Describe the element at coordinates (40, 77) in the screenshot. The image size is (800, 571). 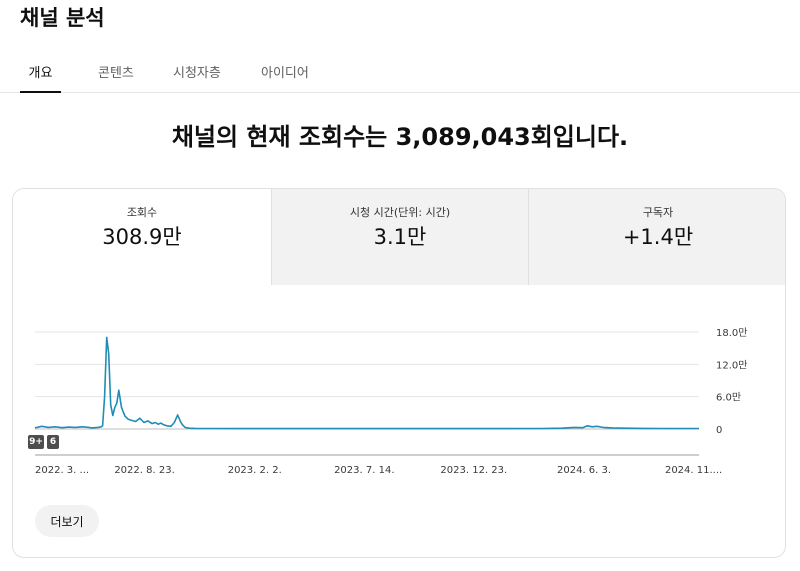
I see `tab-overview: 개요` at that location.